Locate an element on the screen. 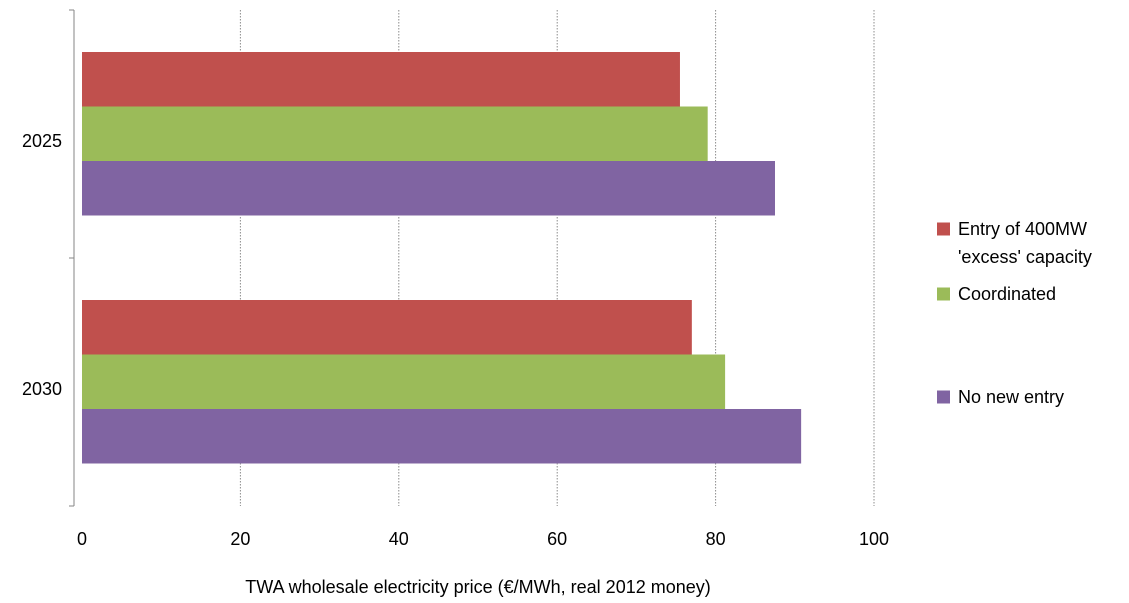 The image size is (1129, 603). x-tick-label: 20 is located at coordinates (240, 539).